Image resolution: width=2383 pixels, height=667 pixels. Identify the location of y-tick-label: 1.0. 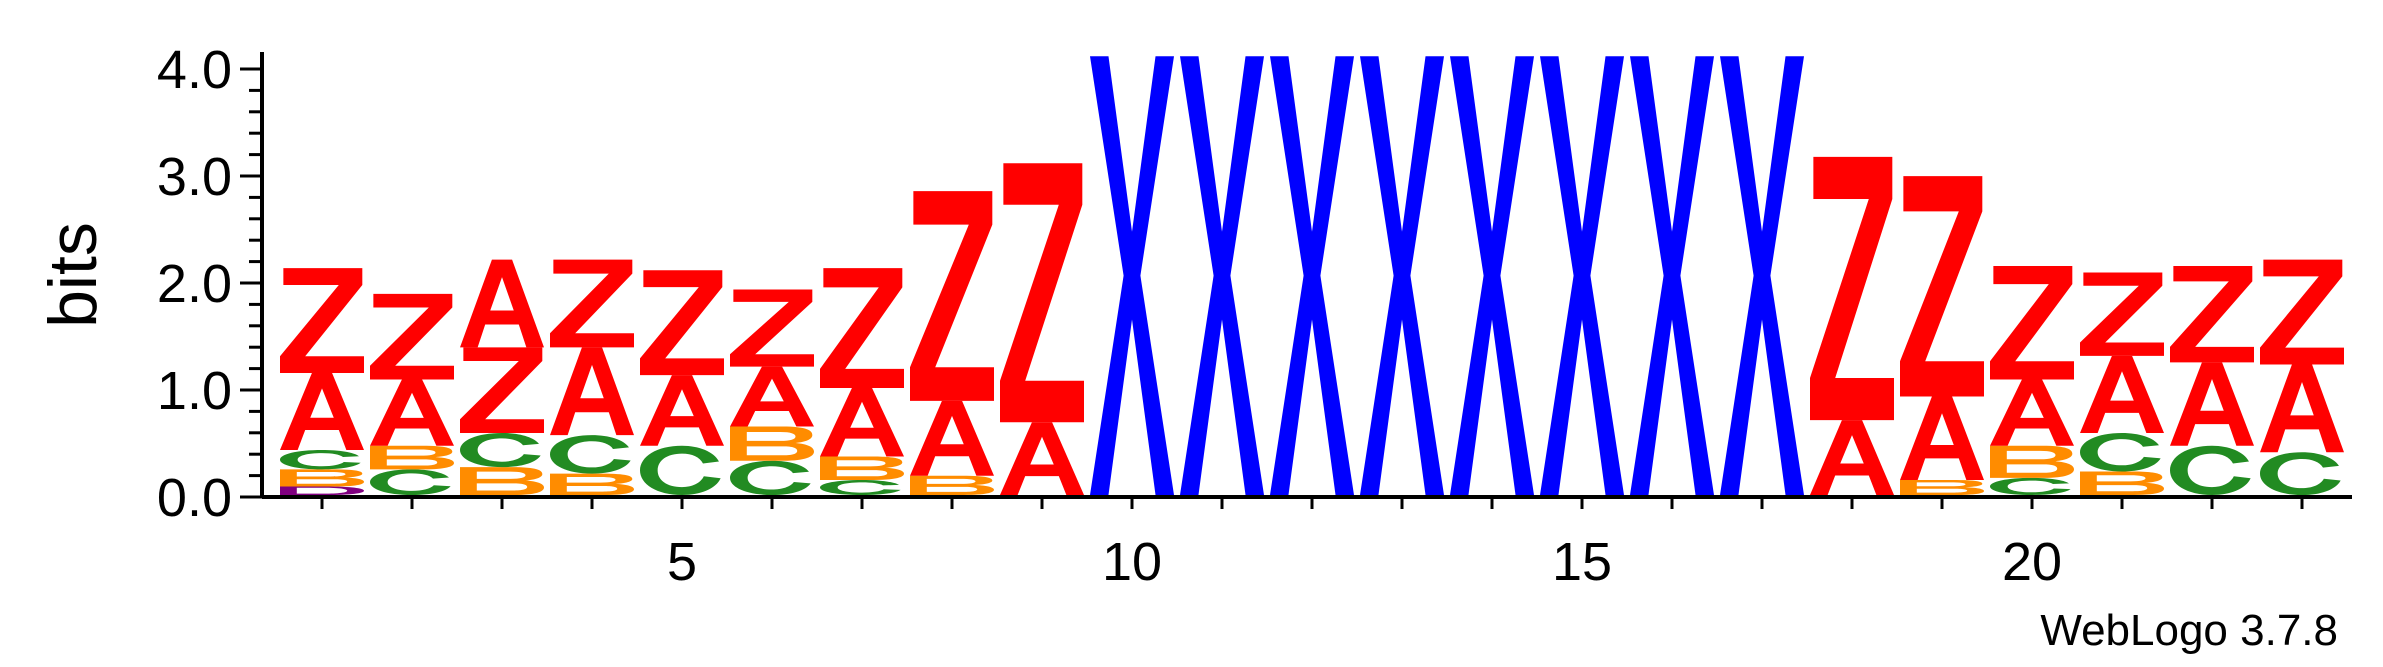
(194, 391).